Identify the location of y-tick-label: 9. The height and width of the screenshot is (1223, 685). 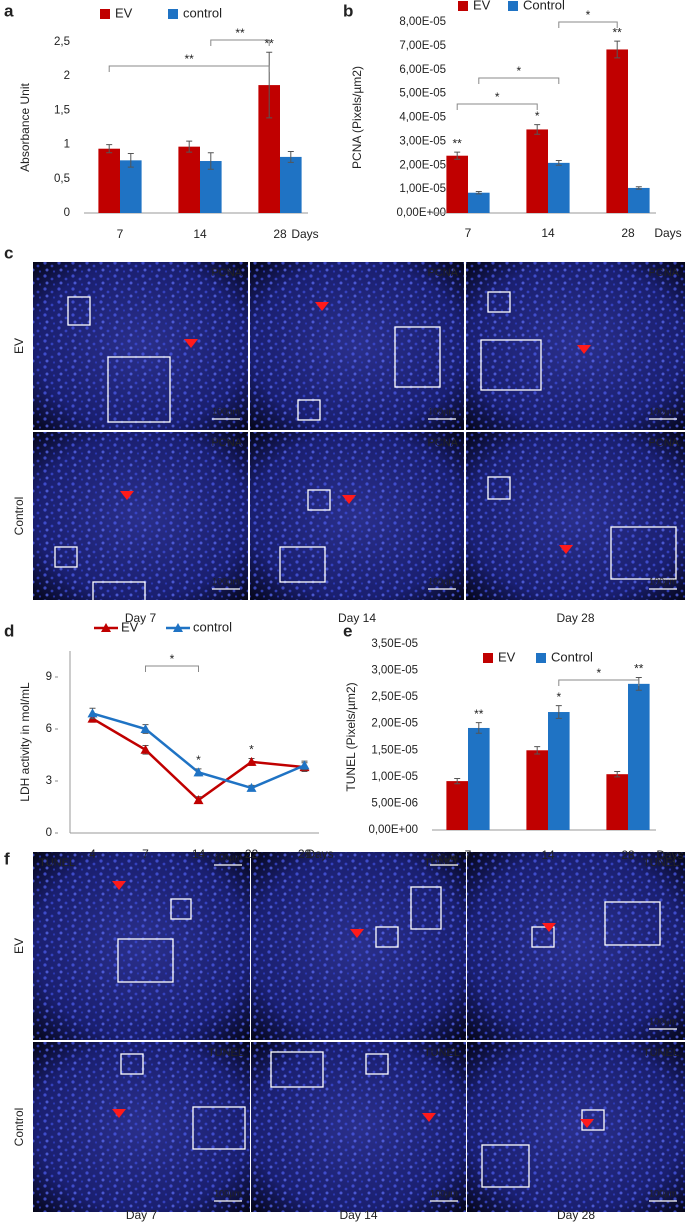
(49, 677).